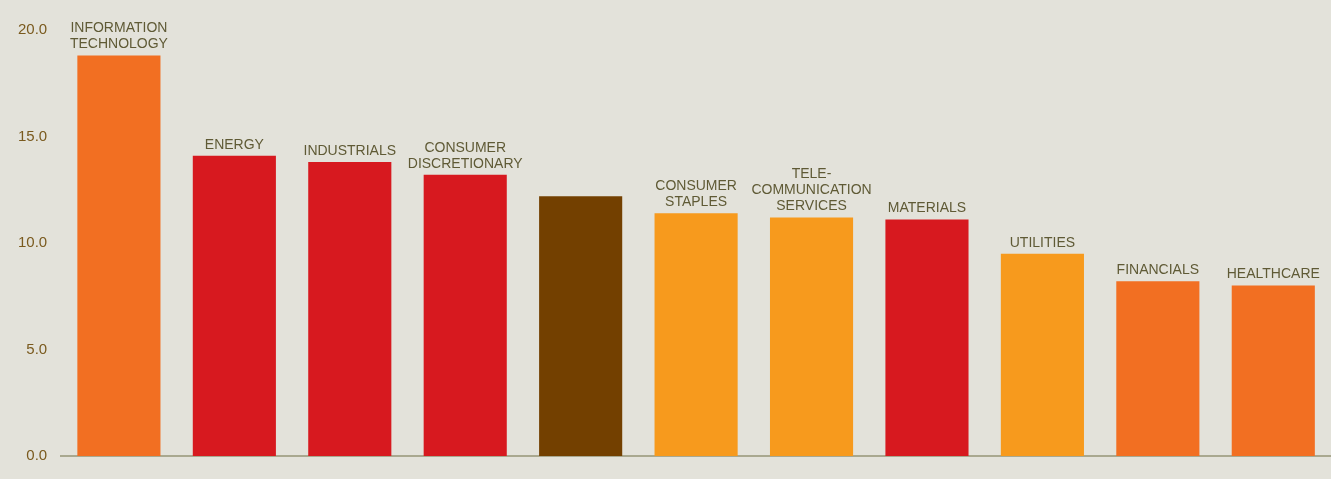  What do you see at coordinates (811, 189) in the screenshot?
I see `x-tick-label: TELE-COMMUNICATION SERVICES` at bounding box center [811, 189].